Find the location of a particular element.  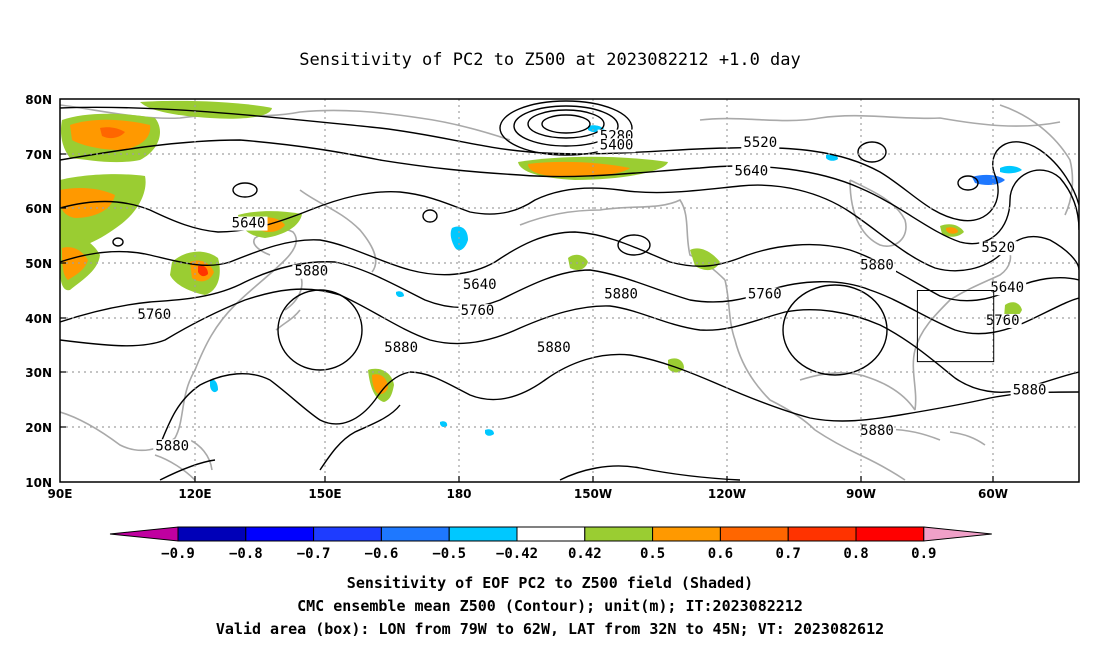

coastline-gulf-mexico is located at coordinates (857, 391).